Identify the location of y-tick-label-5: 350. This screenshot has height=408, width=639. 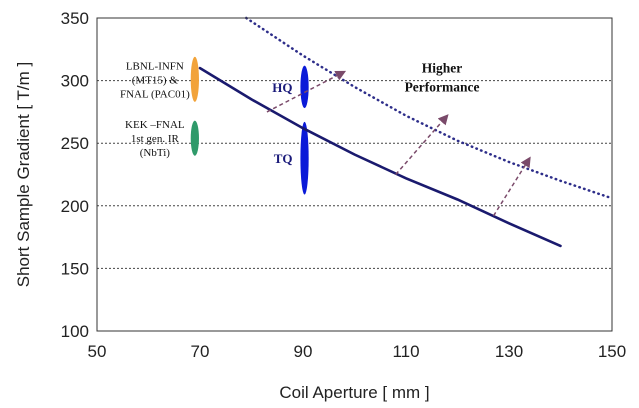
(75, 18).